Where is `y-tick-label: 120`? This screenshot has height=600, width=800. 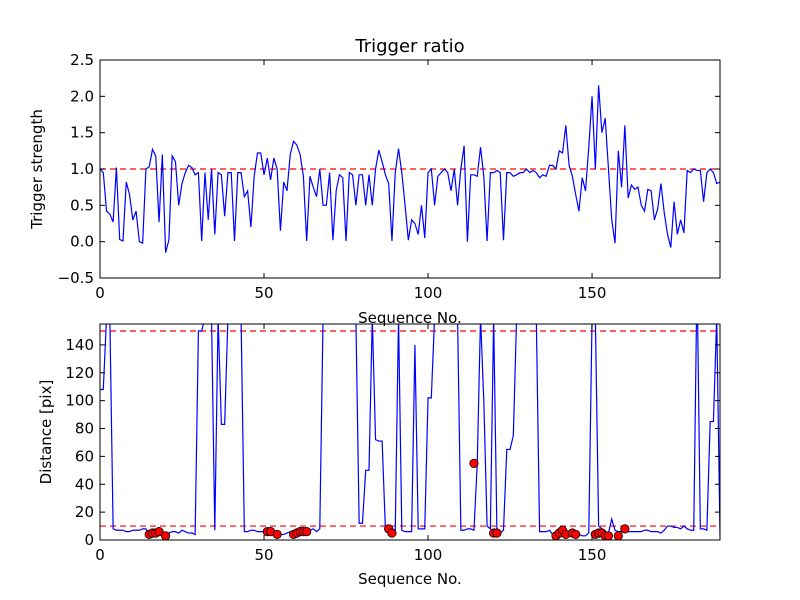 y-tick-label: 120 is located at coordinates (79, 373).